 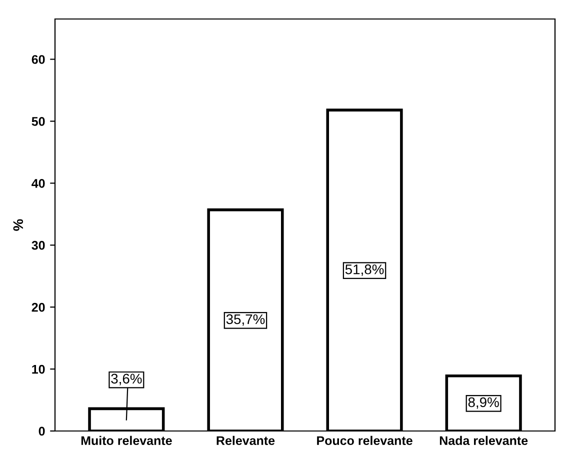 What do you see at coordinates (245, 441) in the screenshot?
I see `x-tick-label: Relevante` at bounding box center [245, 441].